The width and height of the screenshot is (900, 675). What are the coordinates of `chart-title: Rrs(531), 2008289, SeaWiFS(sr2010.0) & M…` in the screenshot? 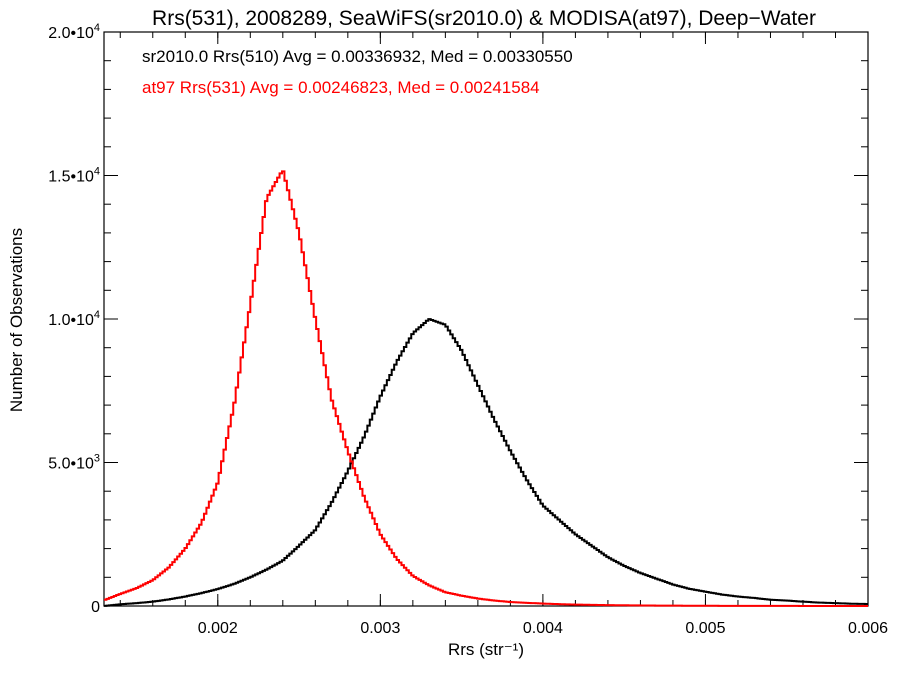 It's located at (484, 18).